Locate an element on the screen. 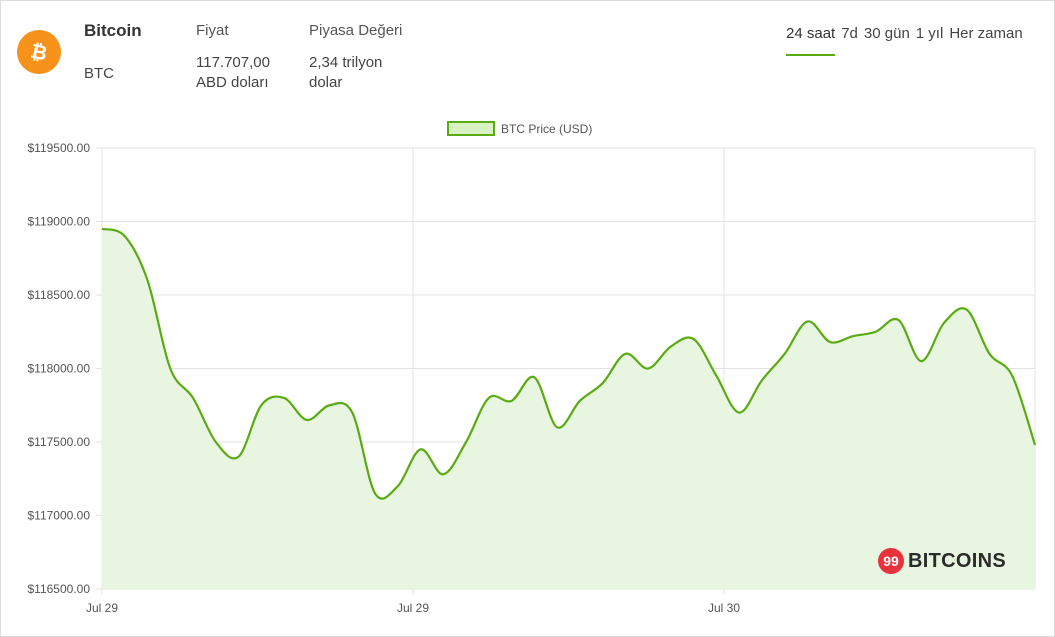  x-tick-label: Jul 30 is located at coordinates (724, 608).